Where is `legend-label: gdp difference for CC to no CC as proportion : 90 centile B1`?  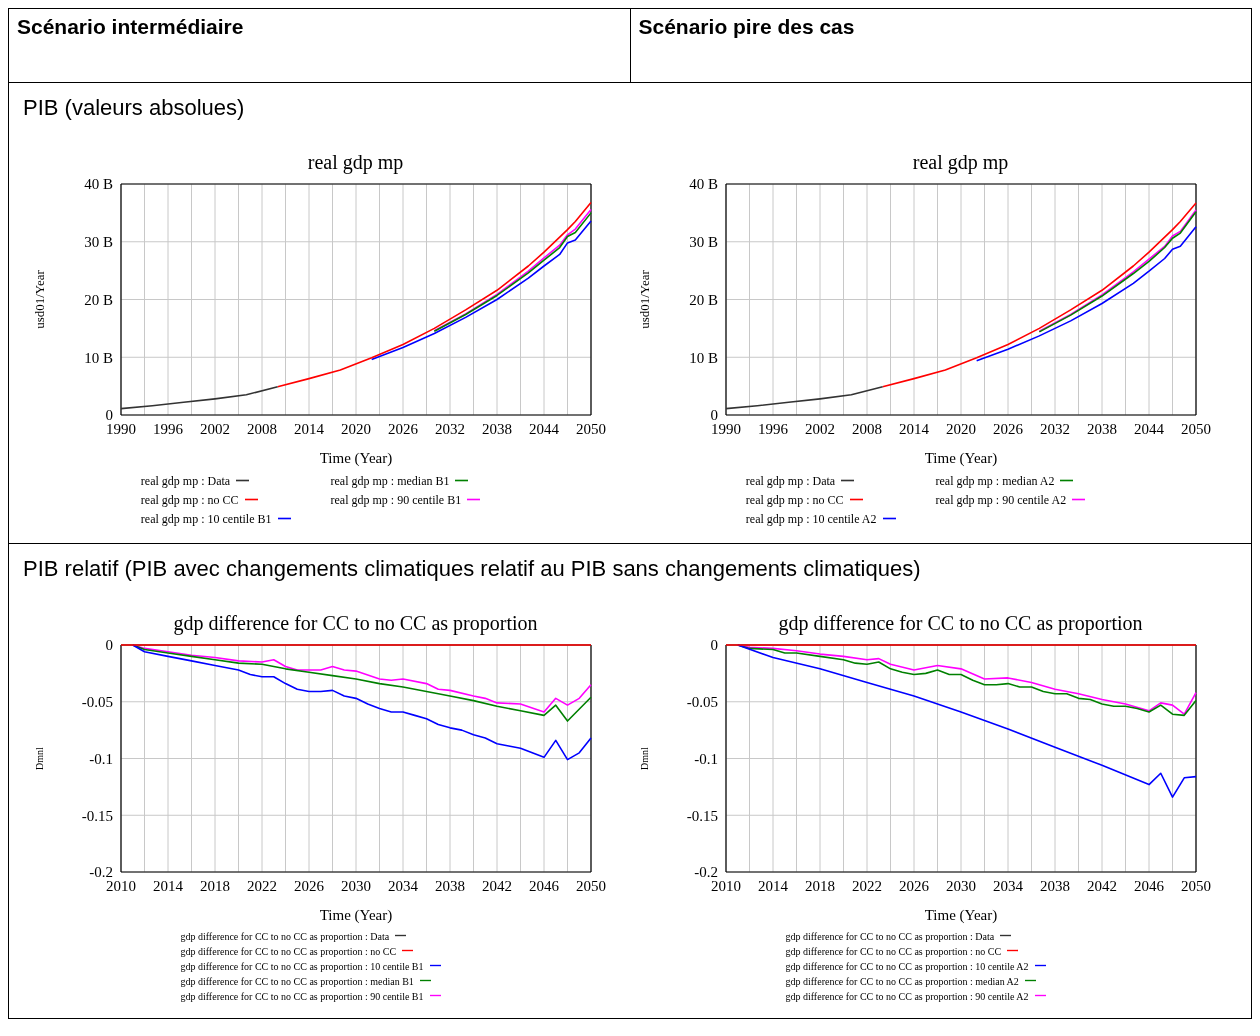 legend-label: gdp difference for CC to no CC as proportion : 90 centile B1 is located at coordinates (302, 996).